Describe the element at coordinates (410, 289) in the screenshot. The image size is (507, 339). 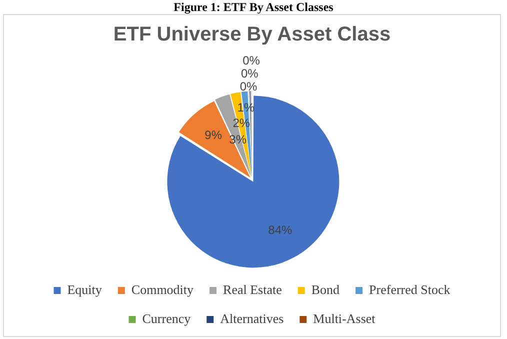
I see `legend-label: Preferred Stock` at that location.